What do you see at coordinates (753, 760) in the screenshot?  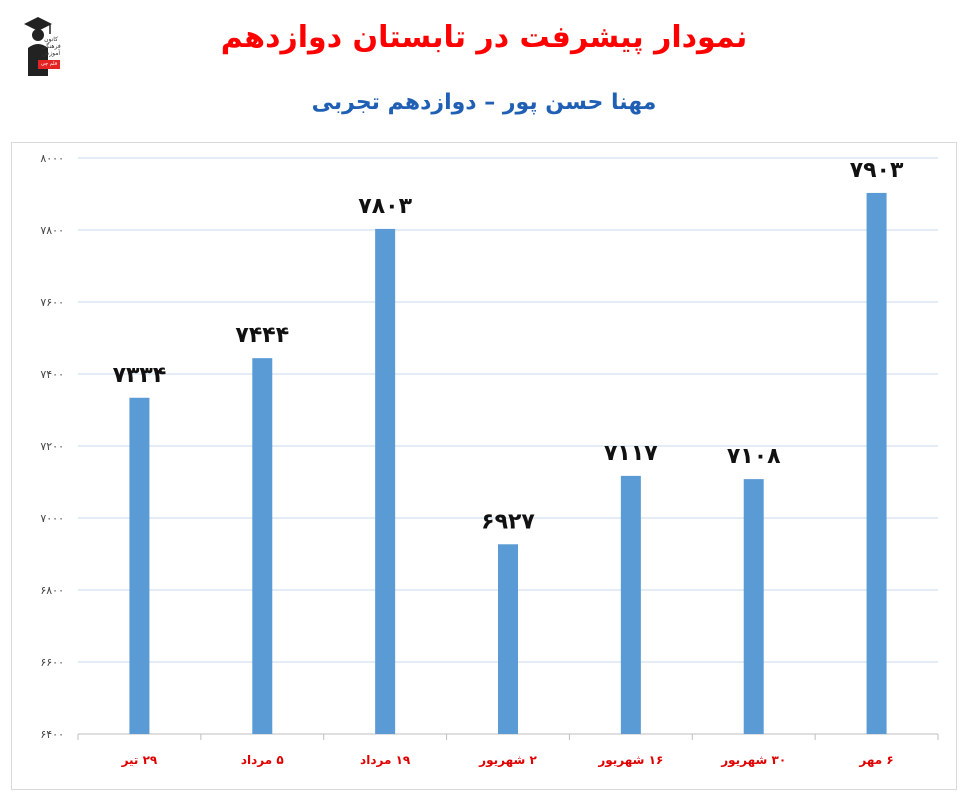 I see `category-label: ۳۰ شهریور` at bounding box center [753, 760].